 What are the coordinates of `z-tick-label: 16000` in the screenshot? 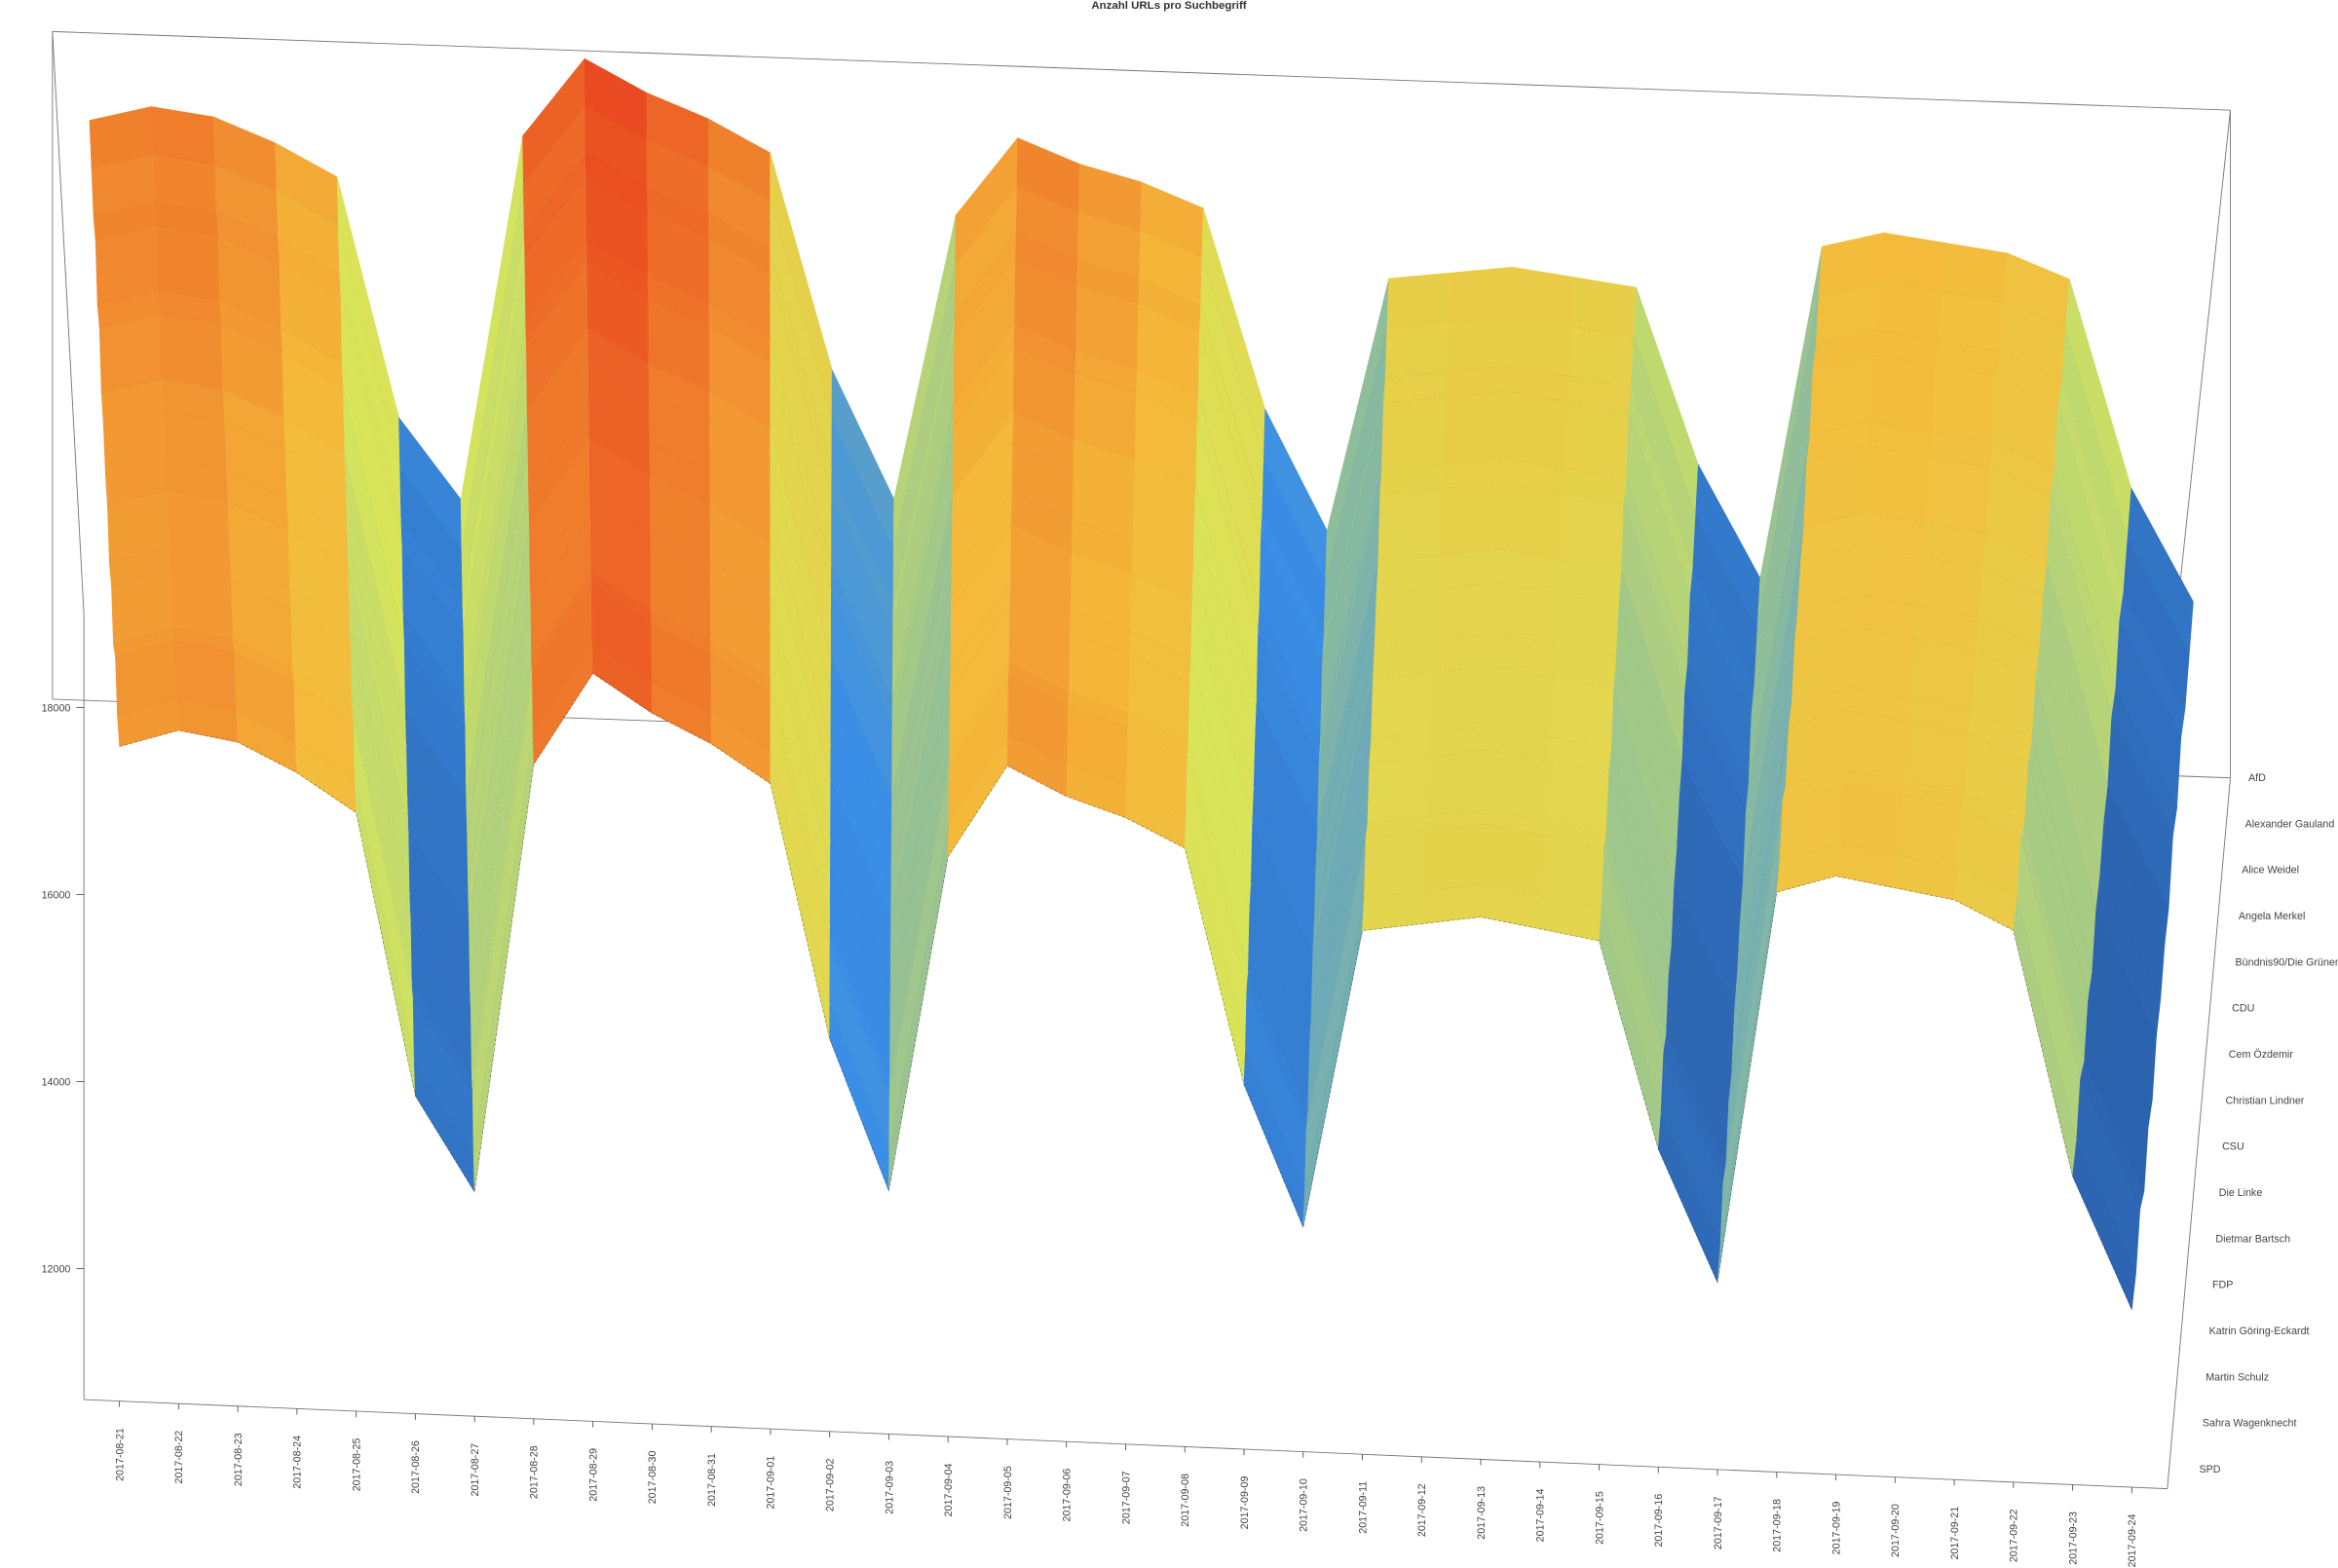 It's located at (56, 895).